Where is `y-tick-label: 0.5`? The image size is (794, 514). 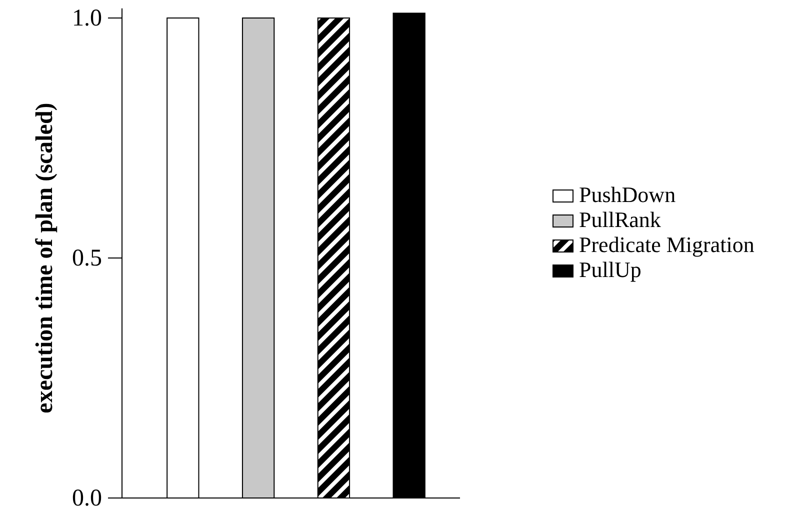
y-tick-label: 0.5 is located at coordinates (87, 259).